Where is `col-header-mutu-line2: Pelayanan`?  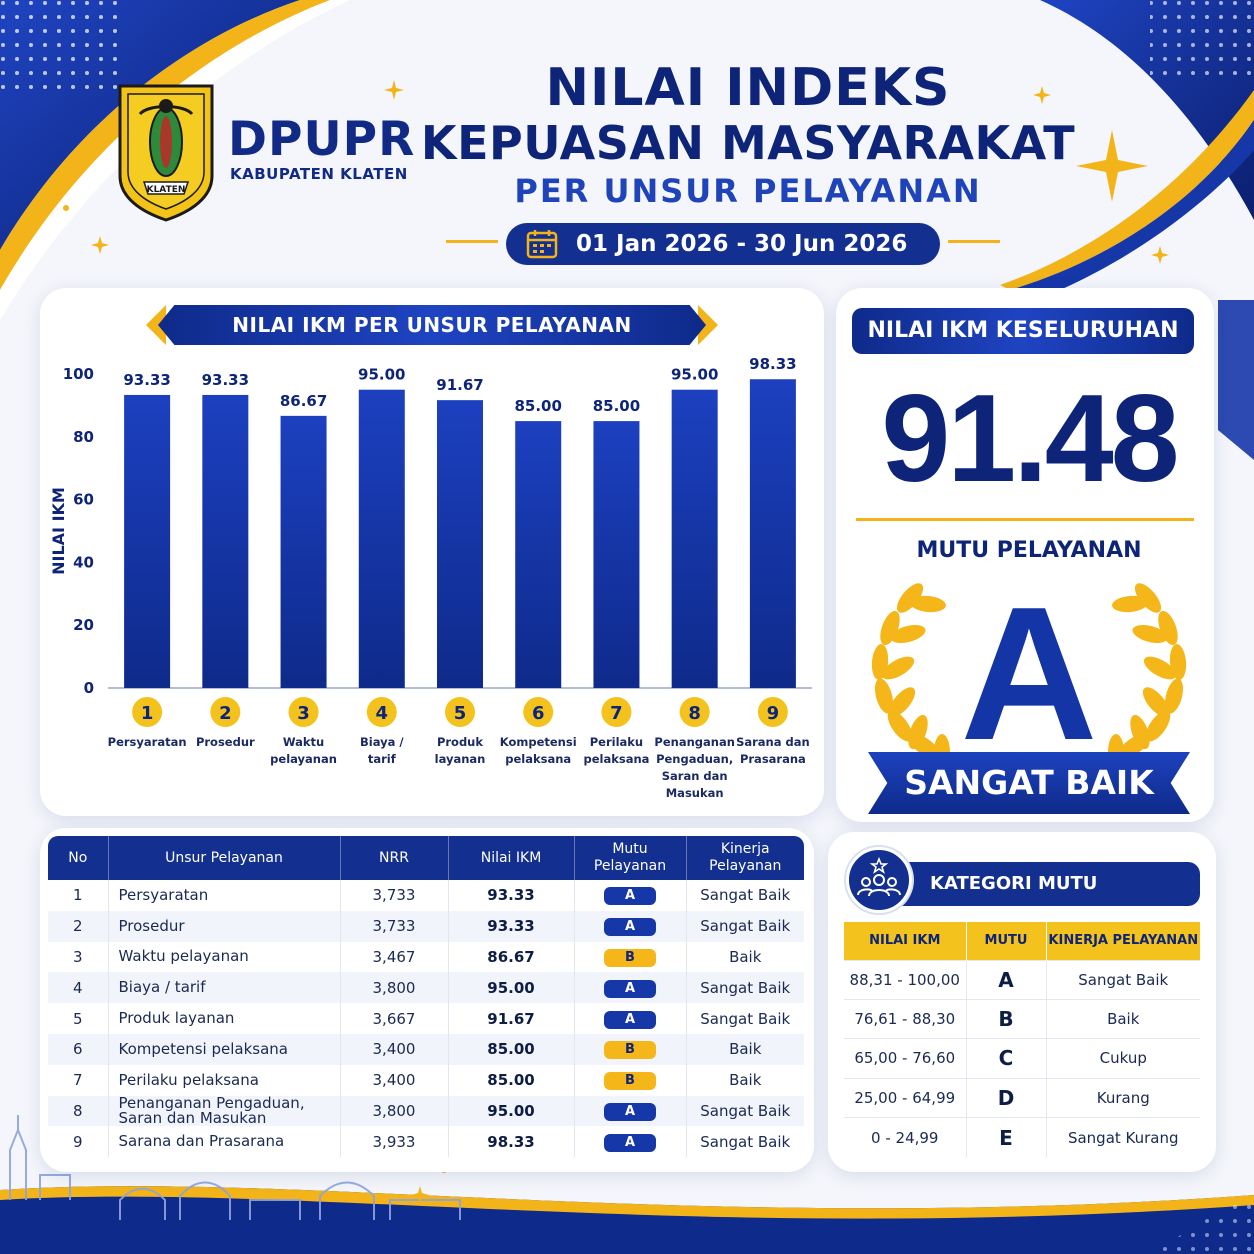
col-header-mutu-line2: Pelayanan is located at coordinates (630, 866).